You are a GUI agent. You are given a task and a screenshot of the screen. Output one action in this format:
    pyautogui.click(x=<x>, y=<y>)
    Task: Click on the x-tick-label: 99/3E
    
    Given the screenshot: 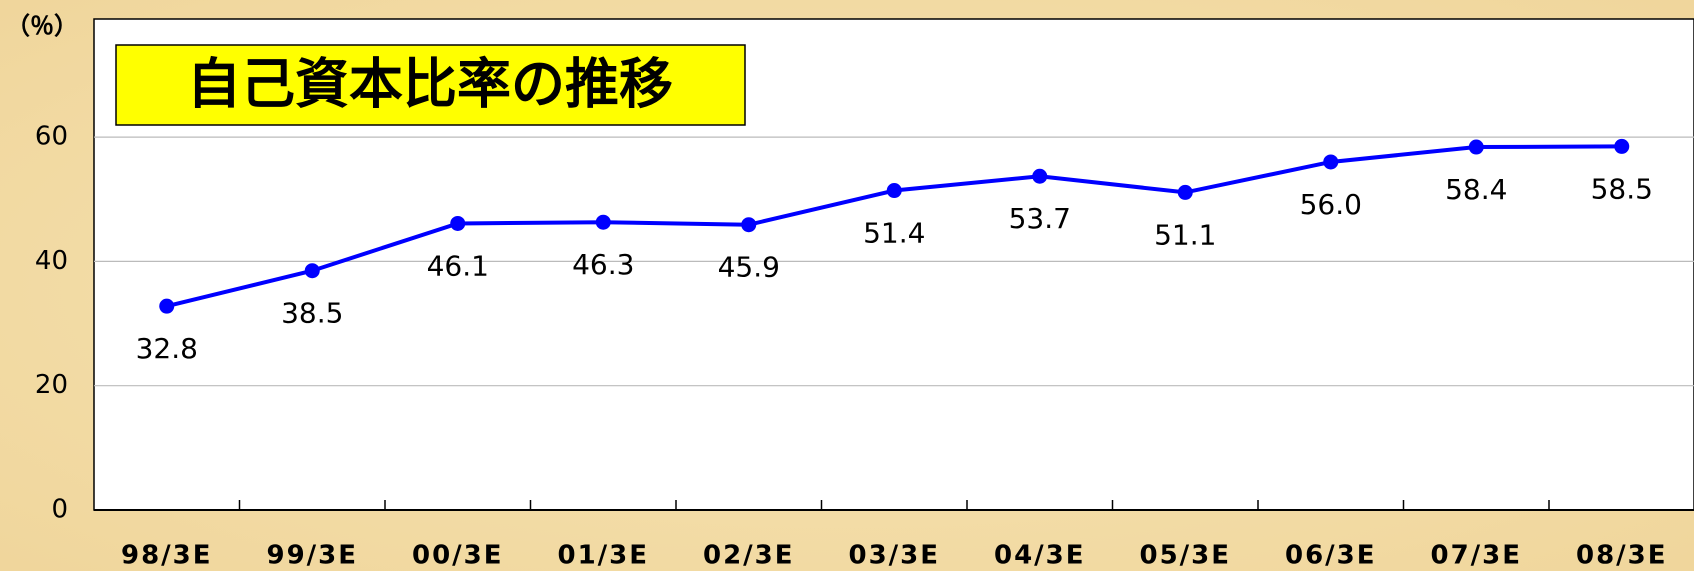 What is the action you would take?
    pyautogui.click(x=312, y=556)
    